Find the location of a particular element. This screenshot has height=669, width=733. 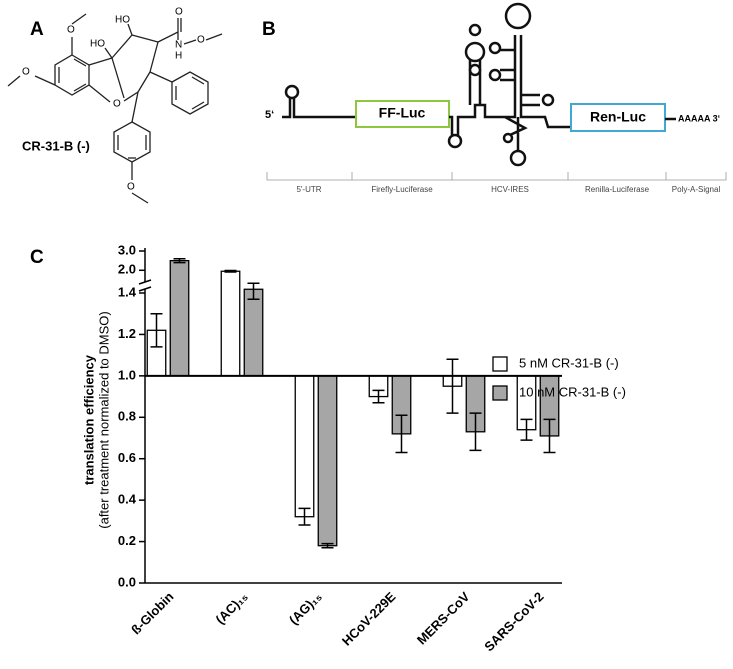

five-prime: 5‘ is located at coordinates (269, 115).